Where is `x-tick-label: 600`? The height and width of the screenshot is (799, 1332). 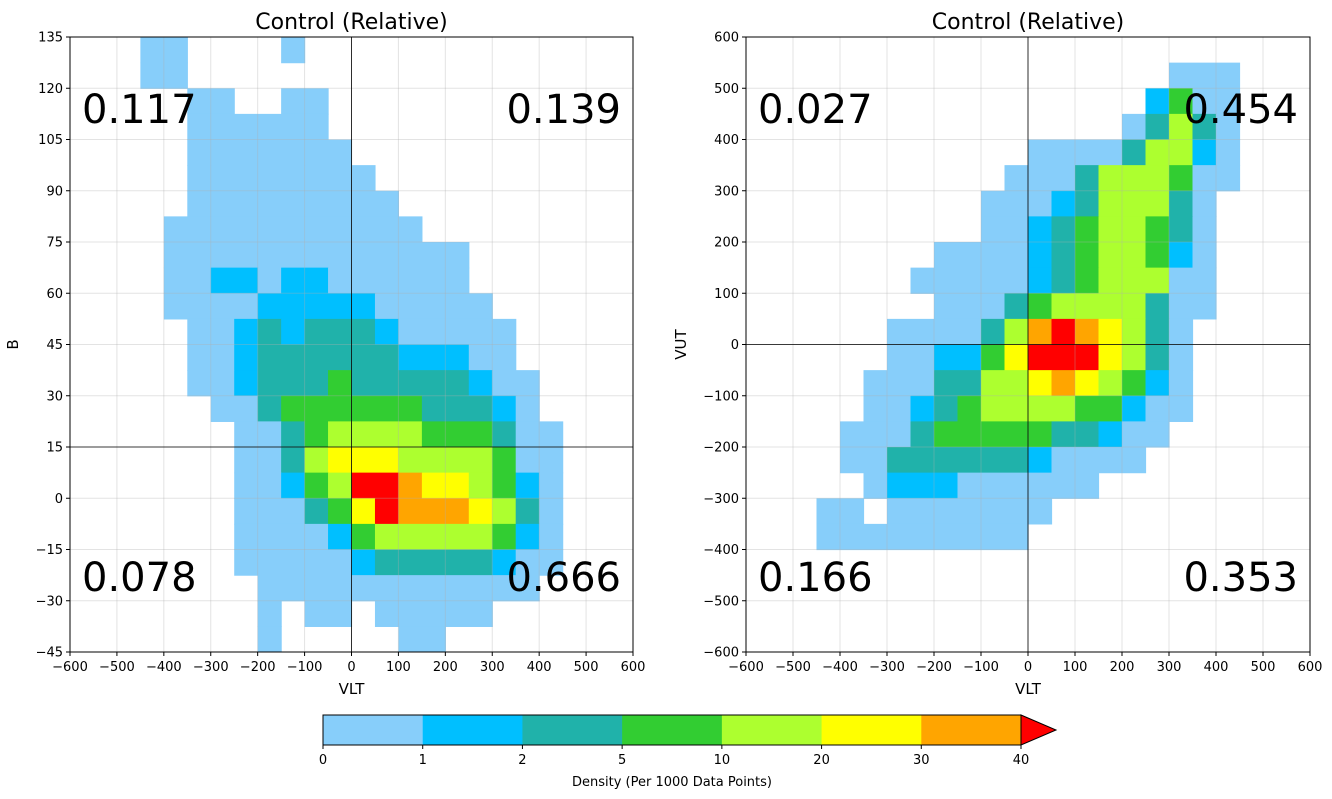
x-tick-label: 600 is located at coordinates (633, 667).